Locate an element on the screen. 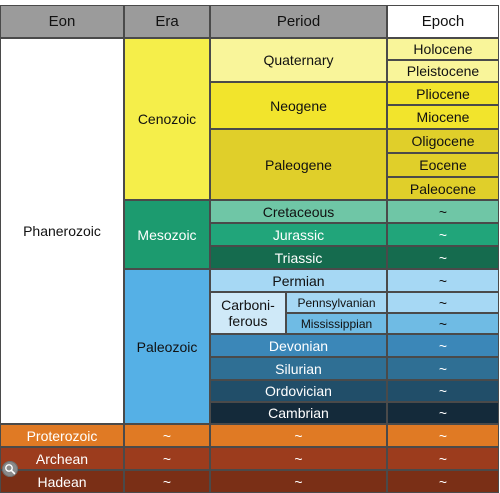  period-archean-placeholder: ~ is located at coordinates (298, 458).